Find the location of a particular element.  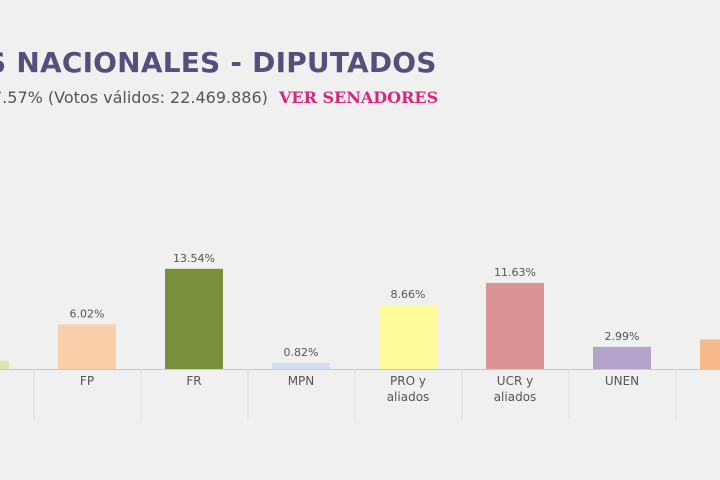

data-label: 13.54% is located at coordinates (194, 258).